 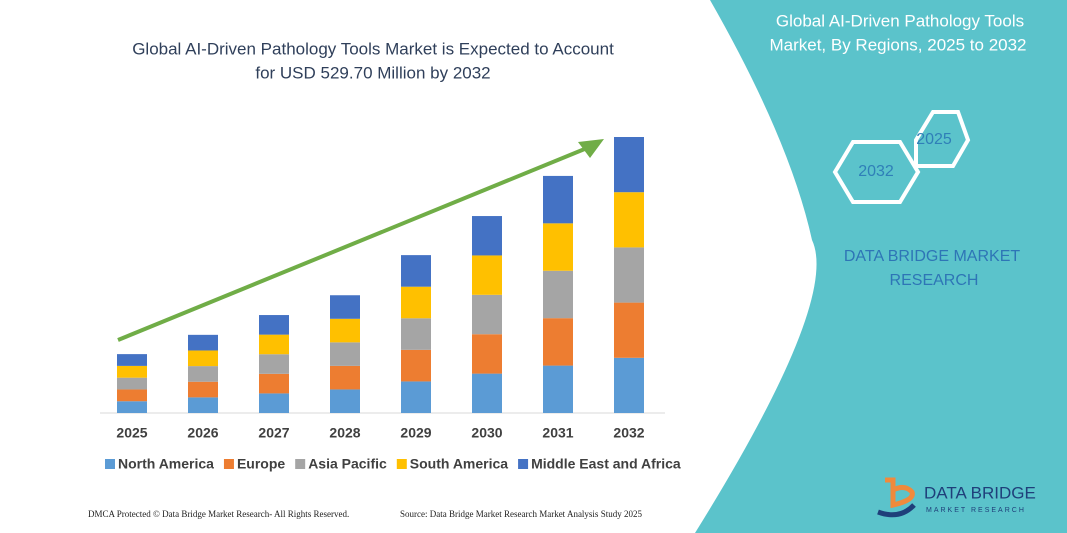 What do you see at coordinates (557, 433) in the screenshot?
I see `x-tick-label: 2031` at bounding box center [557, 433].